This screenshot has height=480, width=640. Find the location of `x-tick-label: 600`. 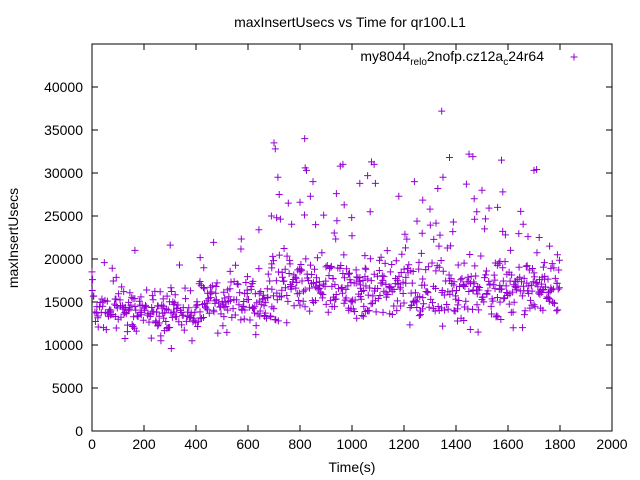

x-tick-label: 600 is located at coordinates (248, 444).